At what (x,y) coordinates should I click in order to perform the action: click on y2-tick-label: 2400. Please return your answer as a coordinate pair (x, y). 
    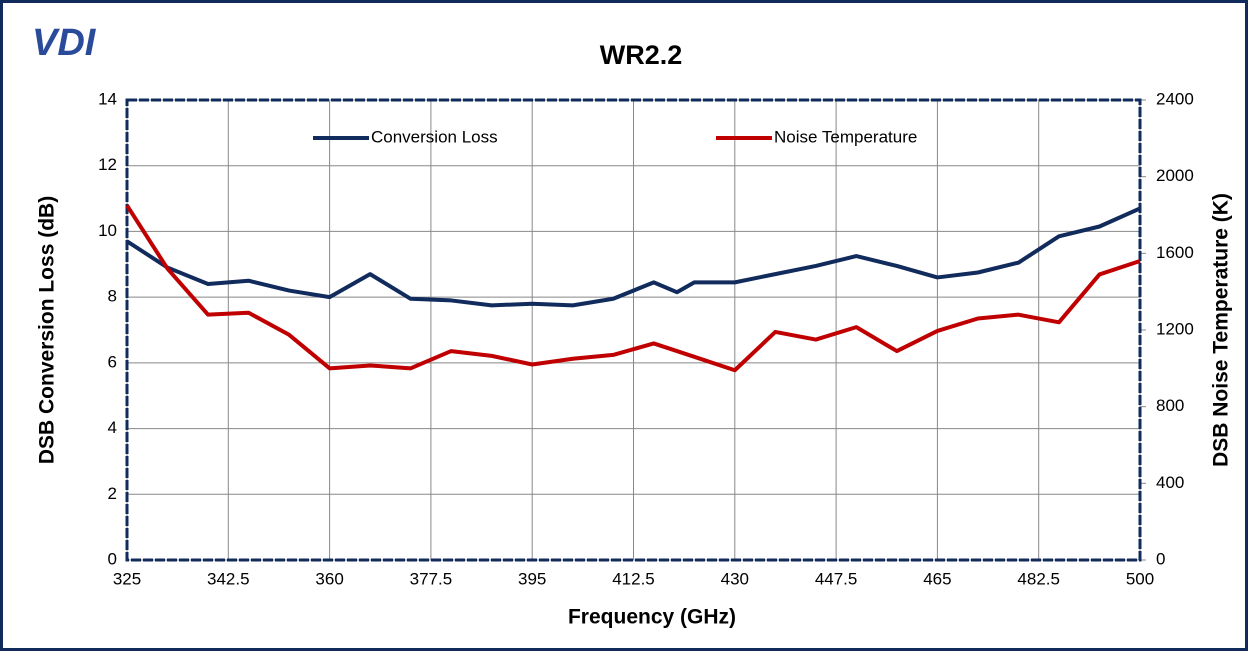
    Looking at the image, I should click on (1175, 98).